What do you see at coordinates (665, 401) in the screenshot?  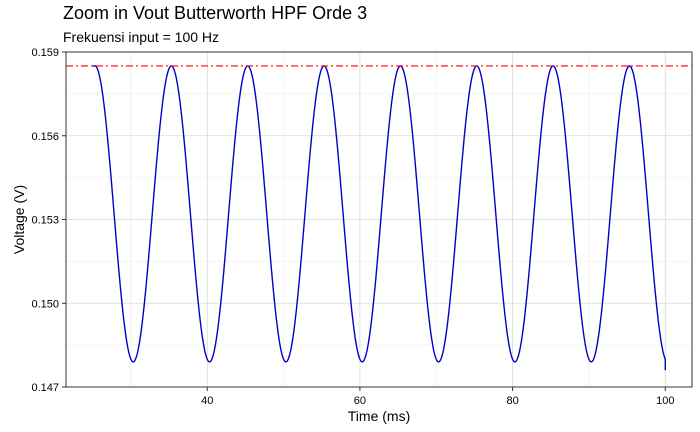 I see `x-tick-label: 100` at bounding box center [665, 401].